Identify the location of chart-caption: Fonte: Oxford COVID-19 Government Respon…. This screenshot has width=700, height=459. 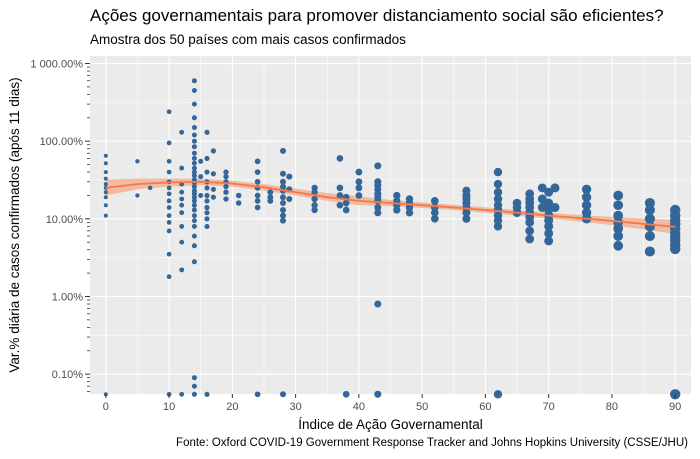
(432, 443).